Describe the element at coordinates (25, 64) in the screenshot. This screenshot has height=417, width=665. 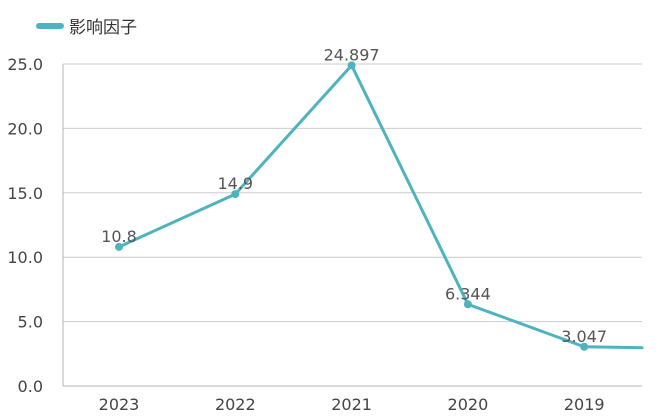
I see `y-tick-label: 25.0` at that location.